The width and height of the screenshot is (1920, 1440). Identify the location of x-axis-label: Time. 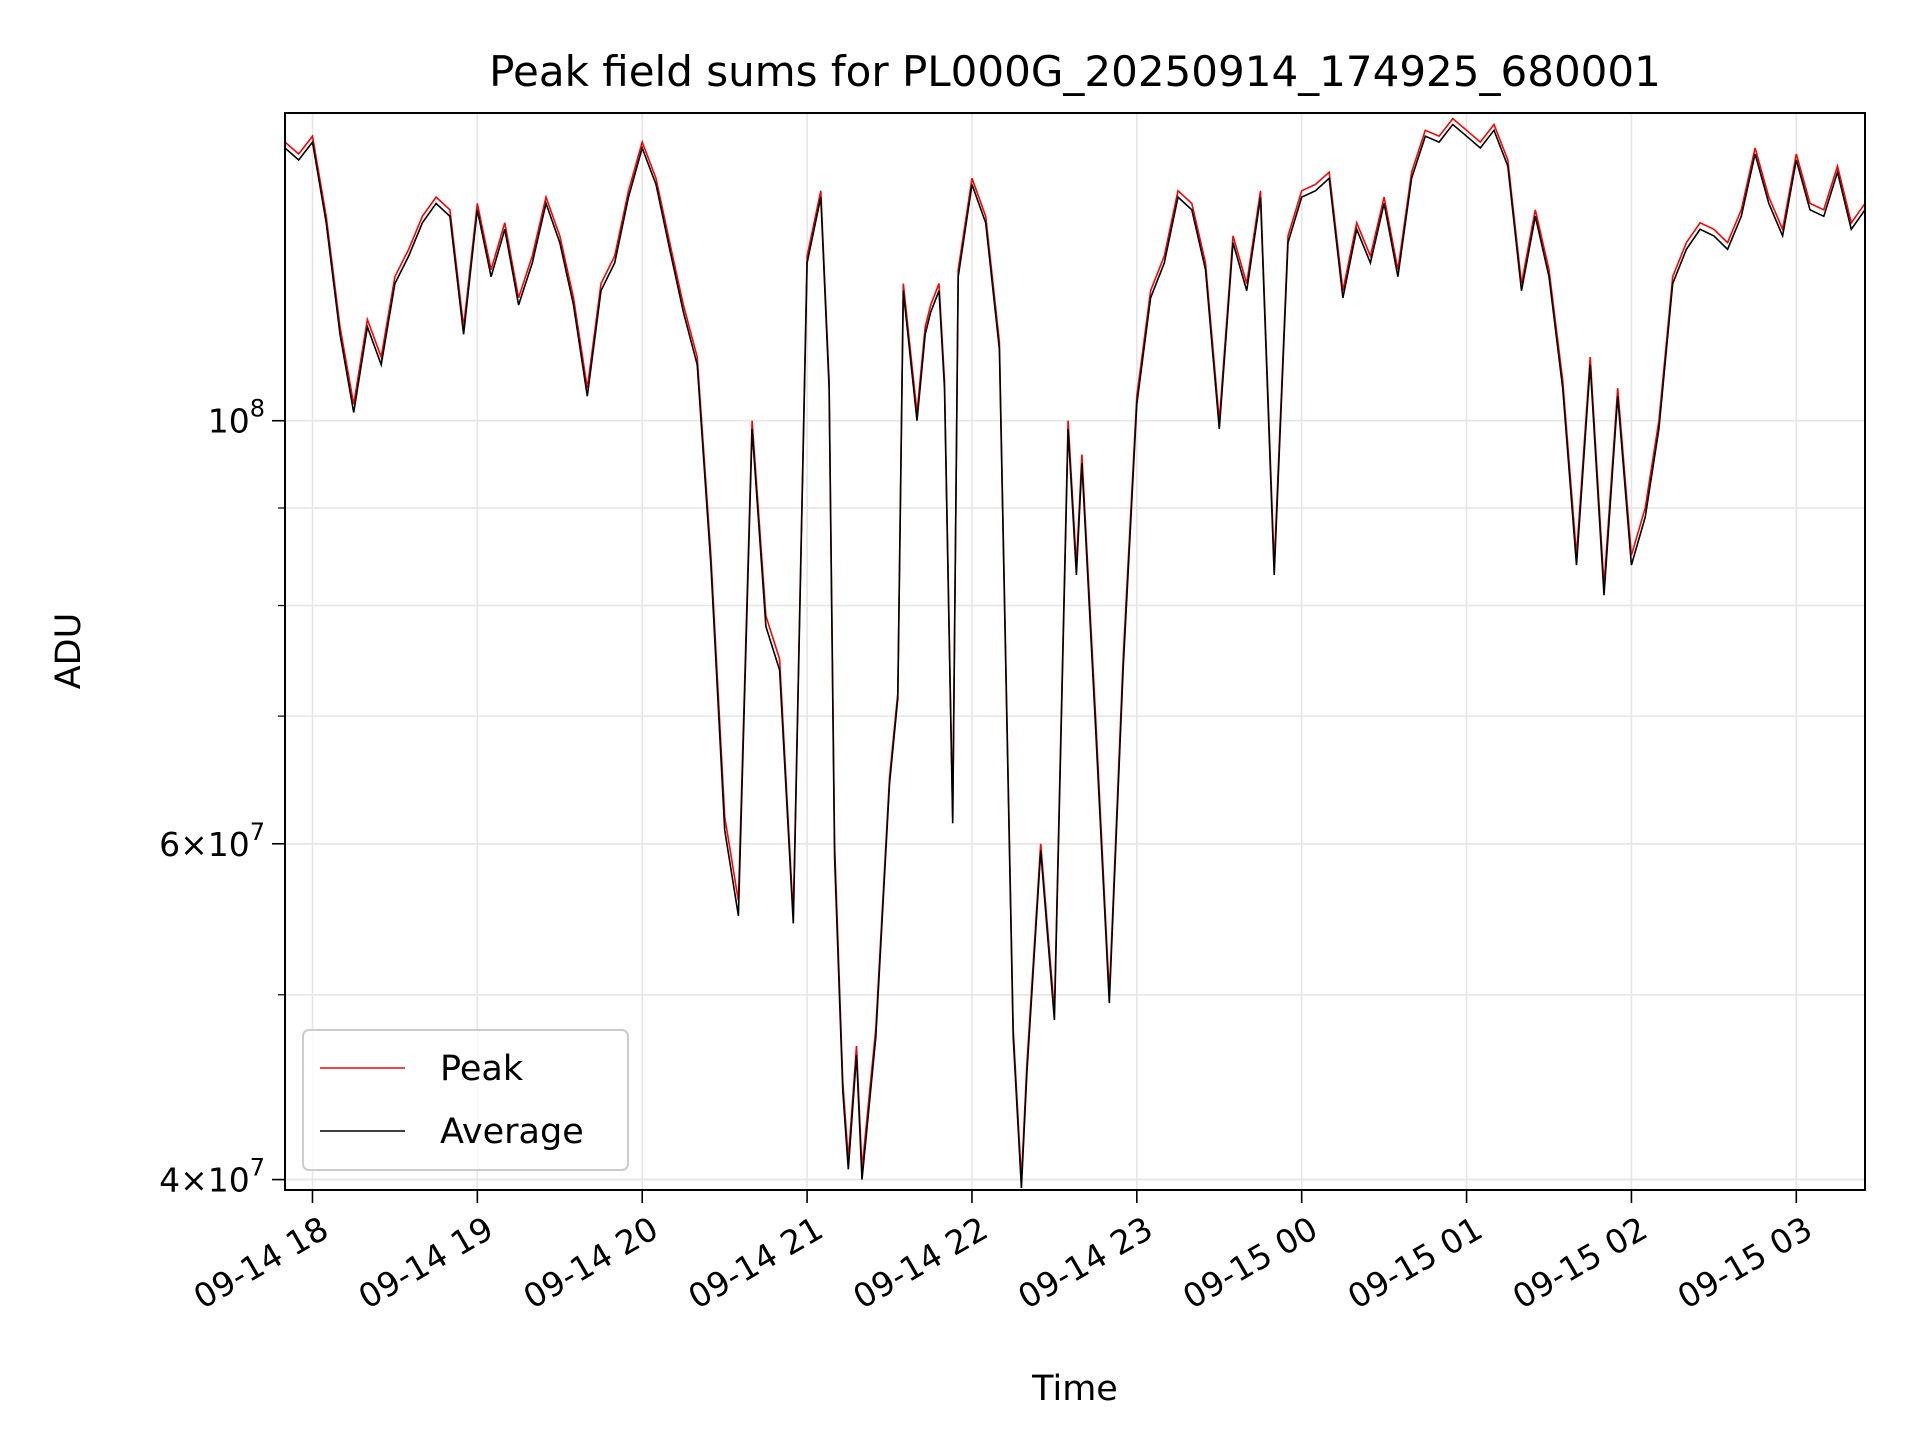
(1074, 1389).